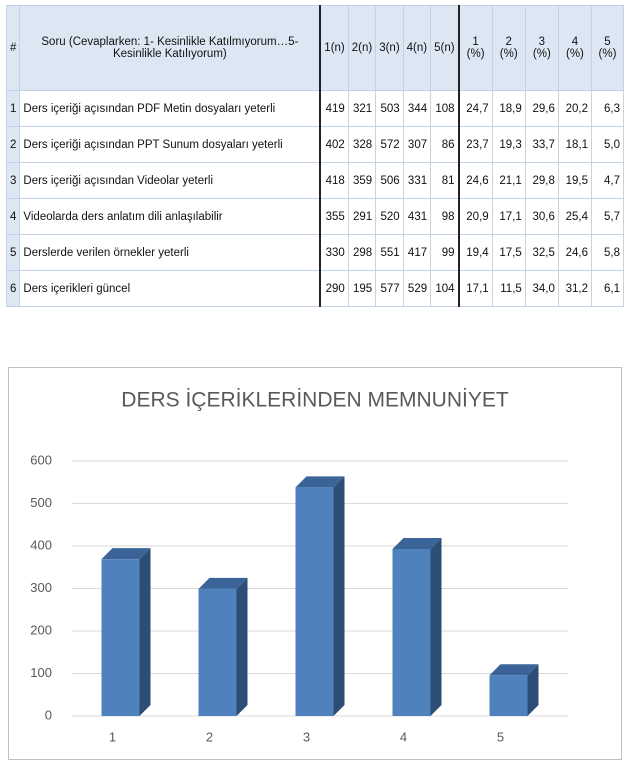 Image resolution: width=630 pixels, height=764 pixels. I want to click on table-cell: 18,9, so click(508, 108).